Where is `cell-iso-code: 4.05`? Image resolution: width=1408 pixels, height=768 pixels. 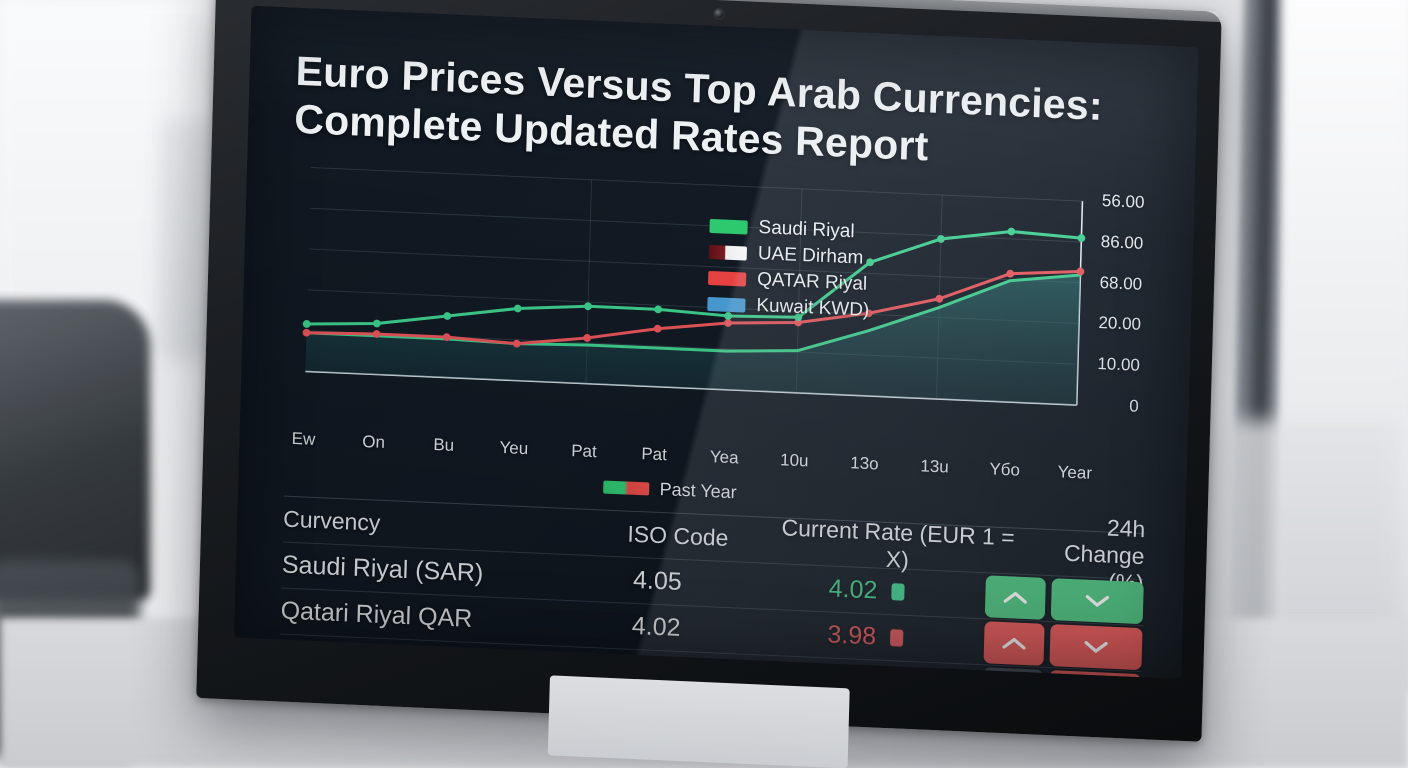
cell-iso-code: 4.05 is located at coordinates (657, 581).